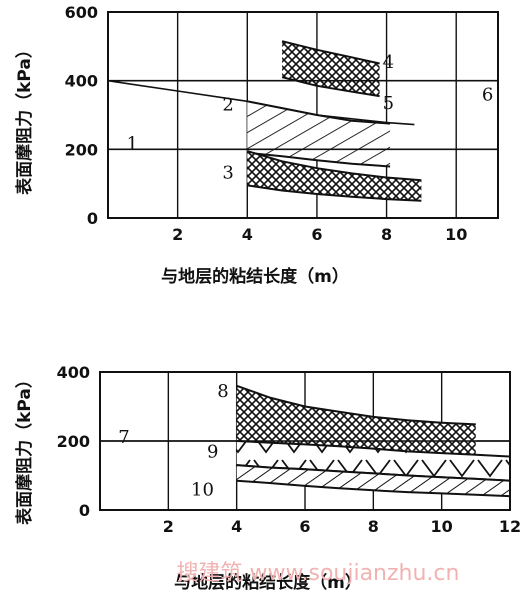  Describe the element at coordinates (330, 87) in the screenshot. I see `band-4-lower-edge` at that location.